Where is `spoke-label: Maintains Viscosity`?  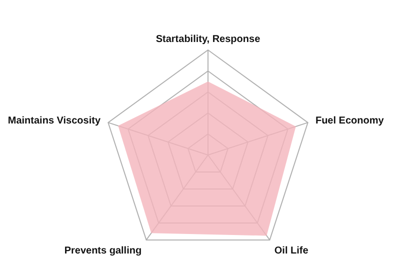
spoke-label: Maintains Viscosity is located at coordinates (54, 121).